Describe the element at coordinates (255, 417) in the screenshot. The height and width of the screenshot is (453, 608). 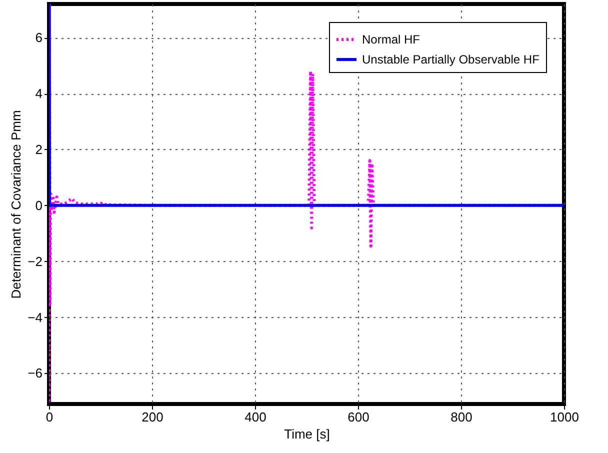
I see `x-tick-label: 400` at that location.